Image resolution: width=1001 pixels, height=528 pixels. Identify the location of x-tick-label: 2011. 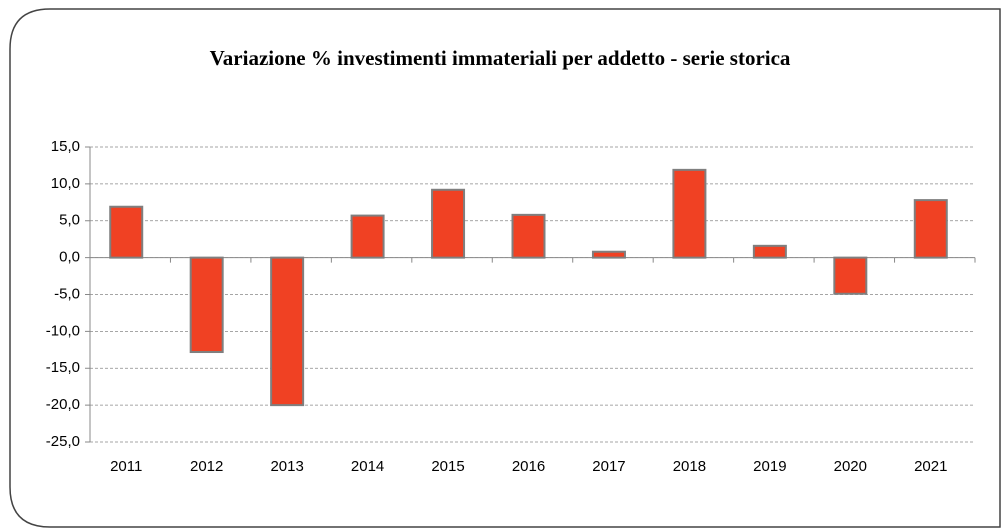
(126, 466).